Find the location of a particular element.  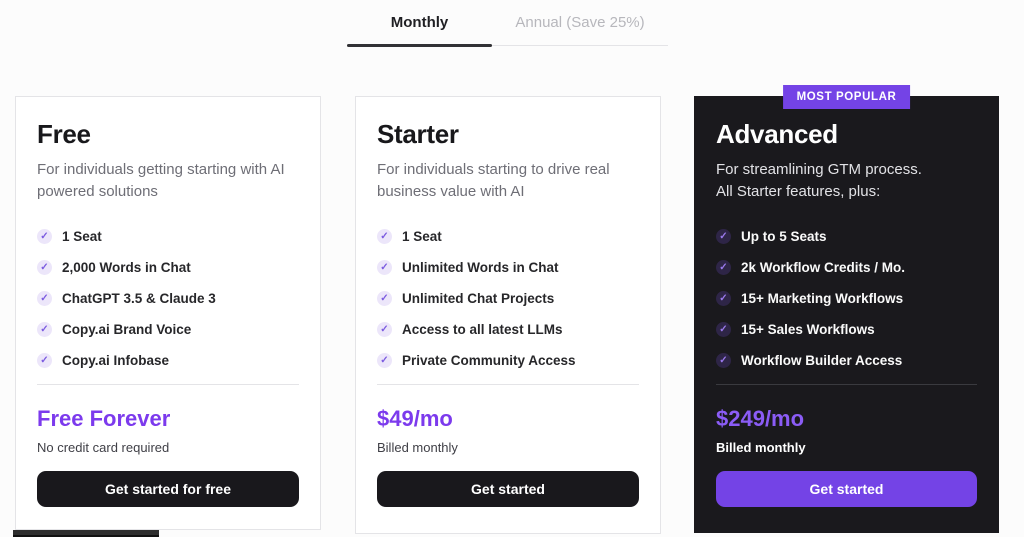

feature-item: ✓ Workflow Builder Access is located at coordinates (846, 360).